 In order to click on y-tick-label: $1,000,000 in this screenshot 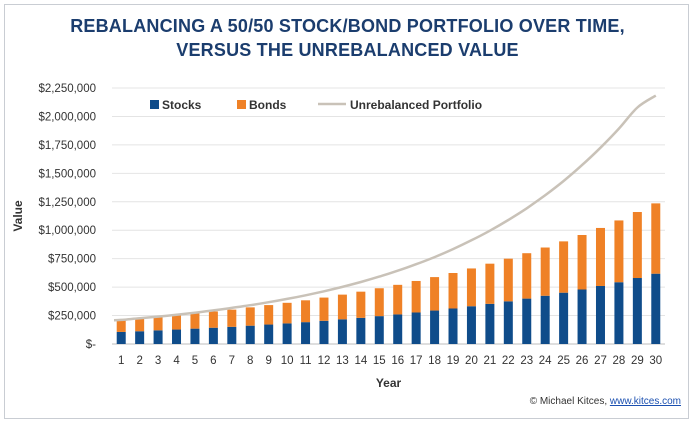, I will do `click(67, 231)`.